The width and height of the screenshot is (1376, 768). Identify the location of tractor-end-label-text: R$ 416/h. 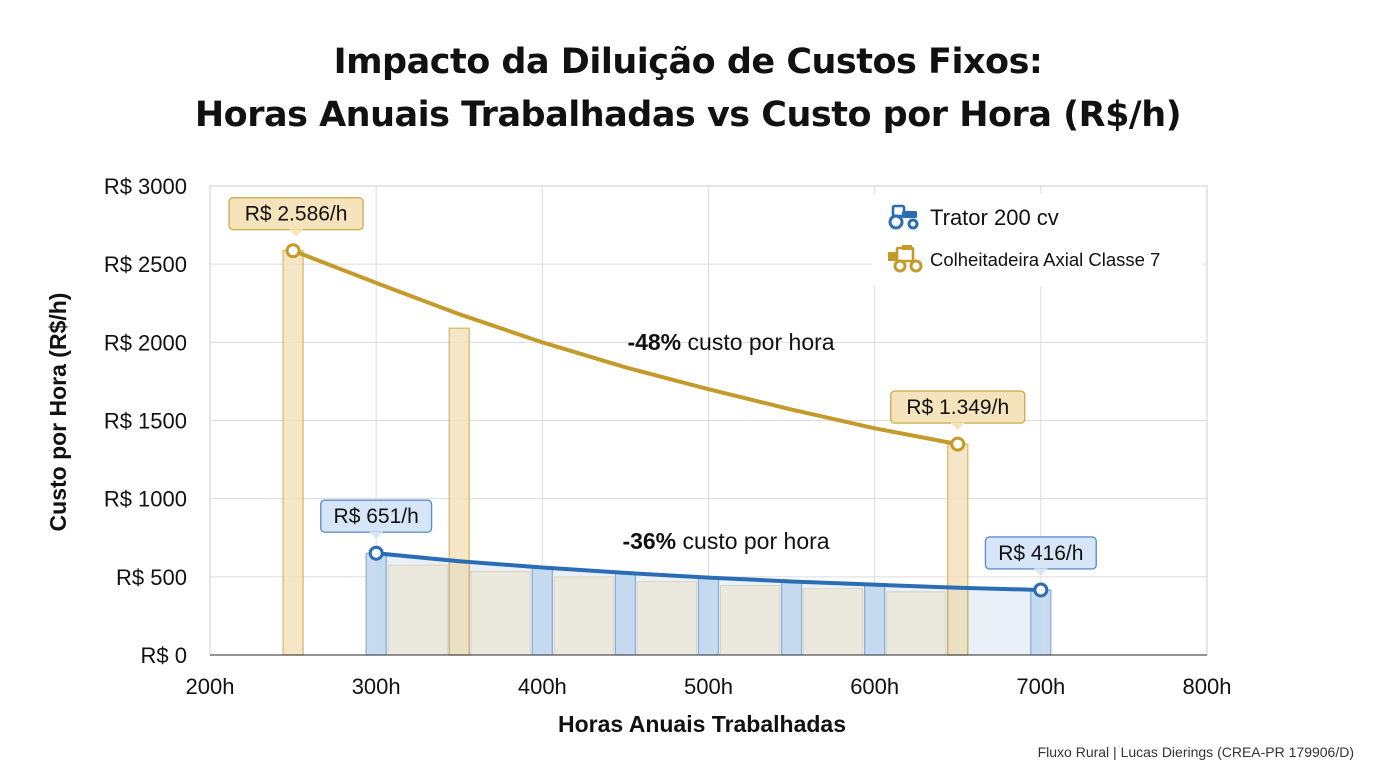
(1040, 553).